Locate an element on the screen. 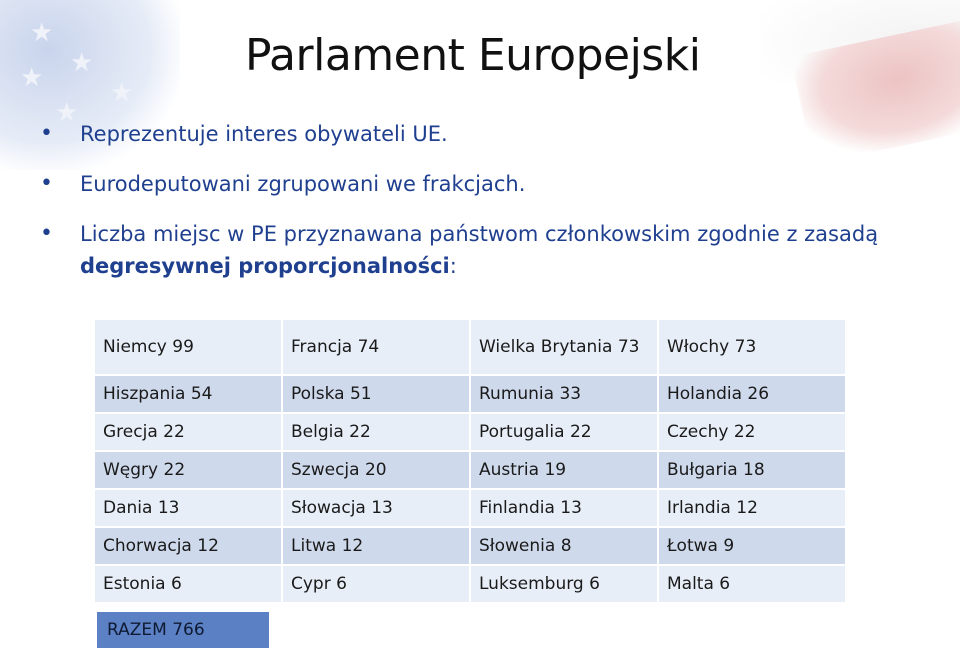  bullet-item: Reprezentuje interes obywateli UE. is located at coordinates (480, 134).